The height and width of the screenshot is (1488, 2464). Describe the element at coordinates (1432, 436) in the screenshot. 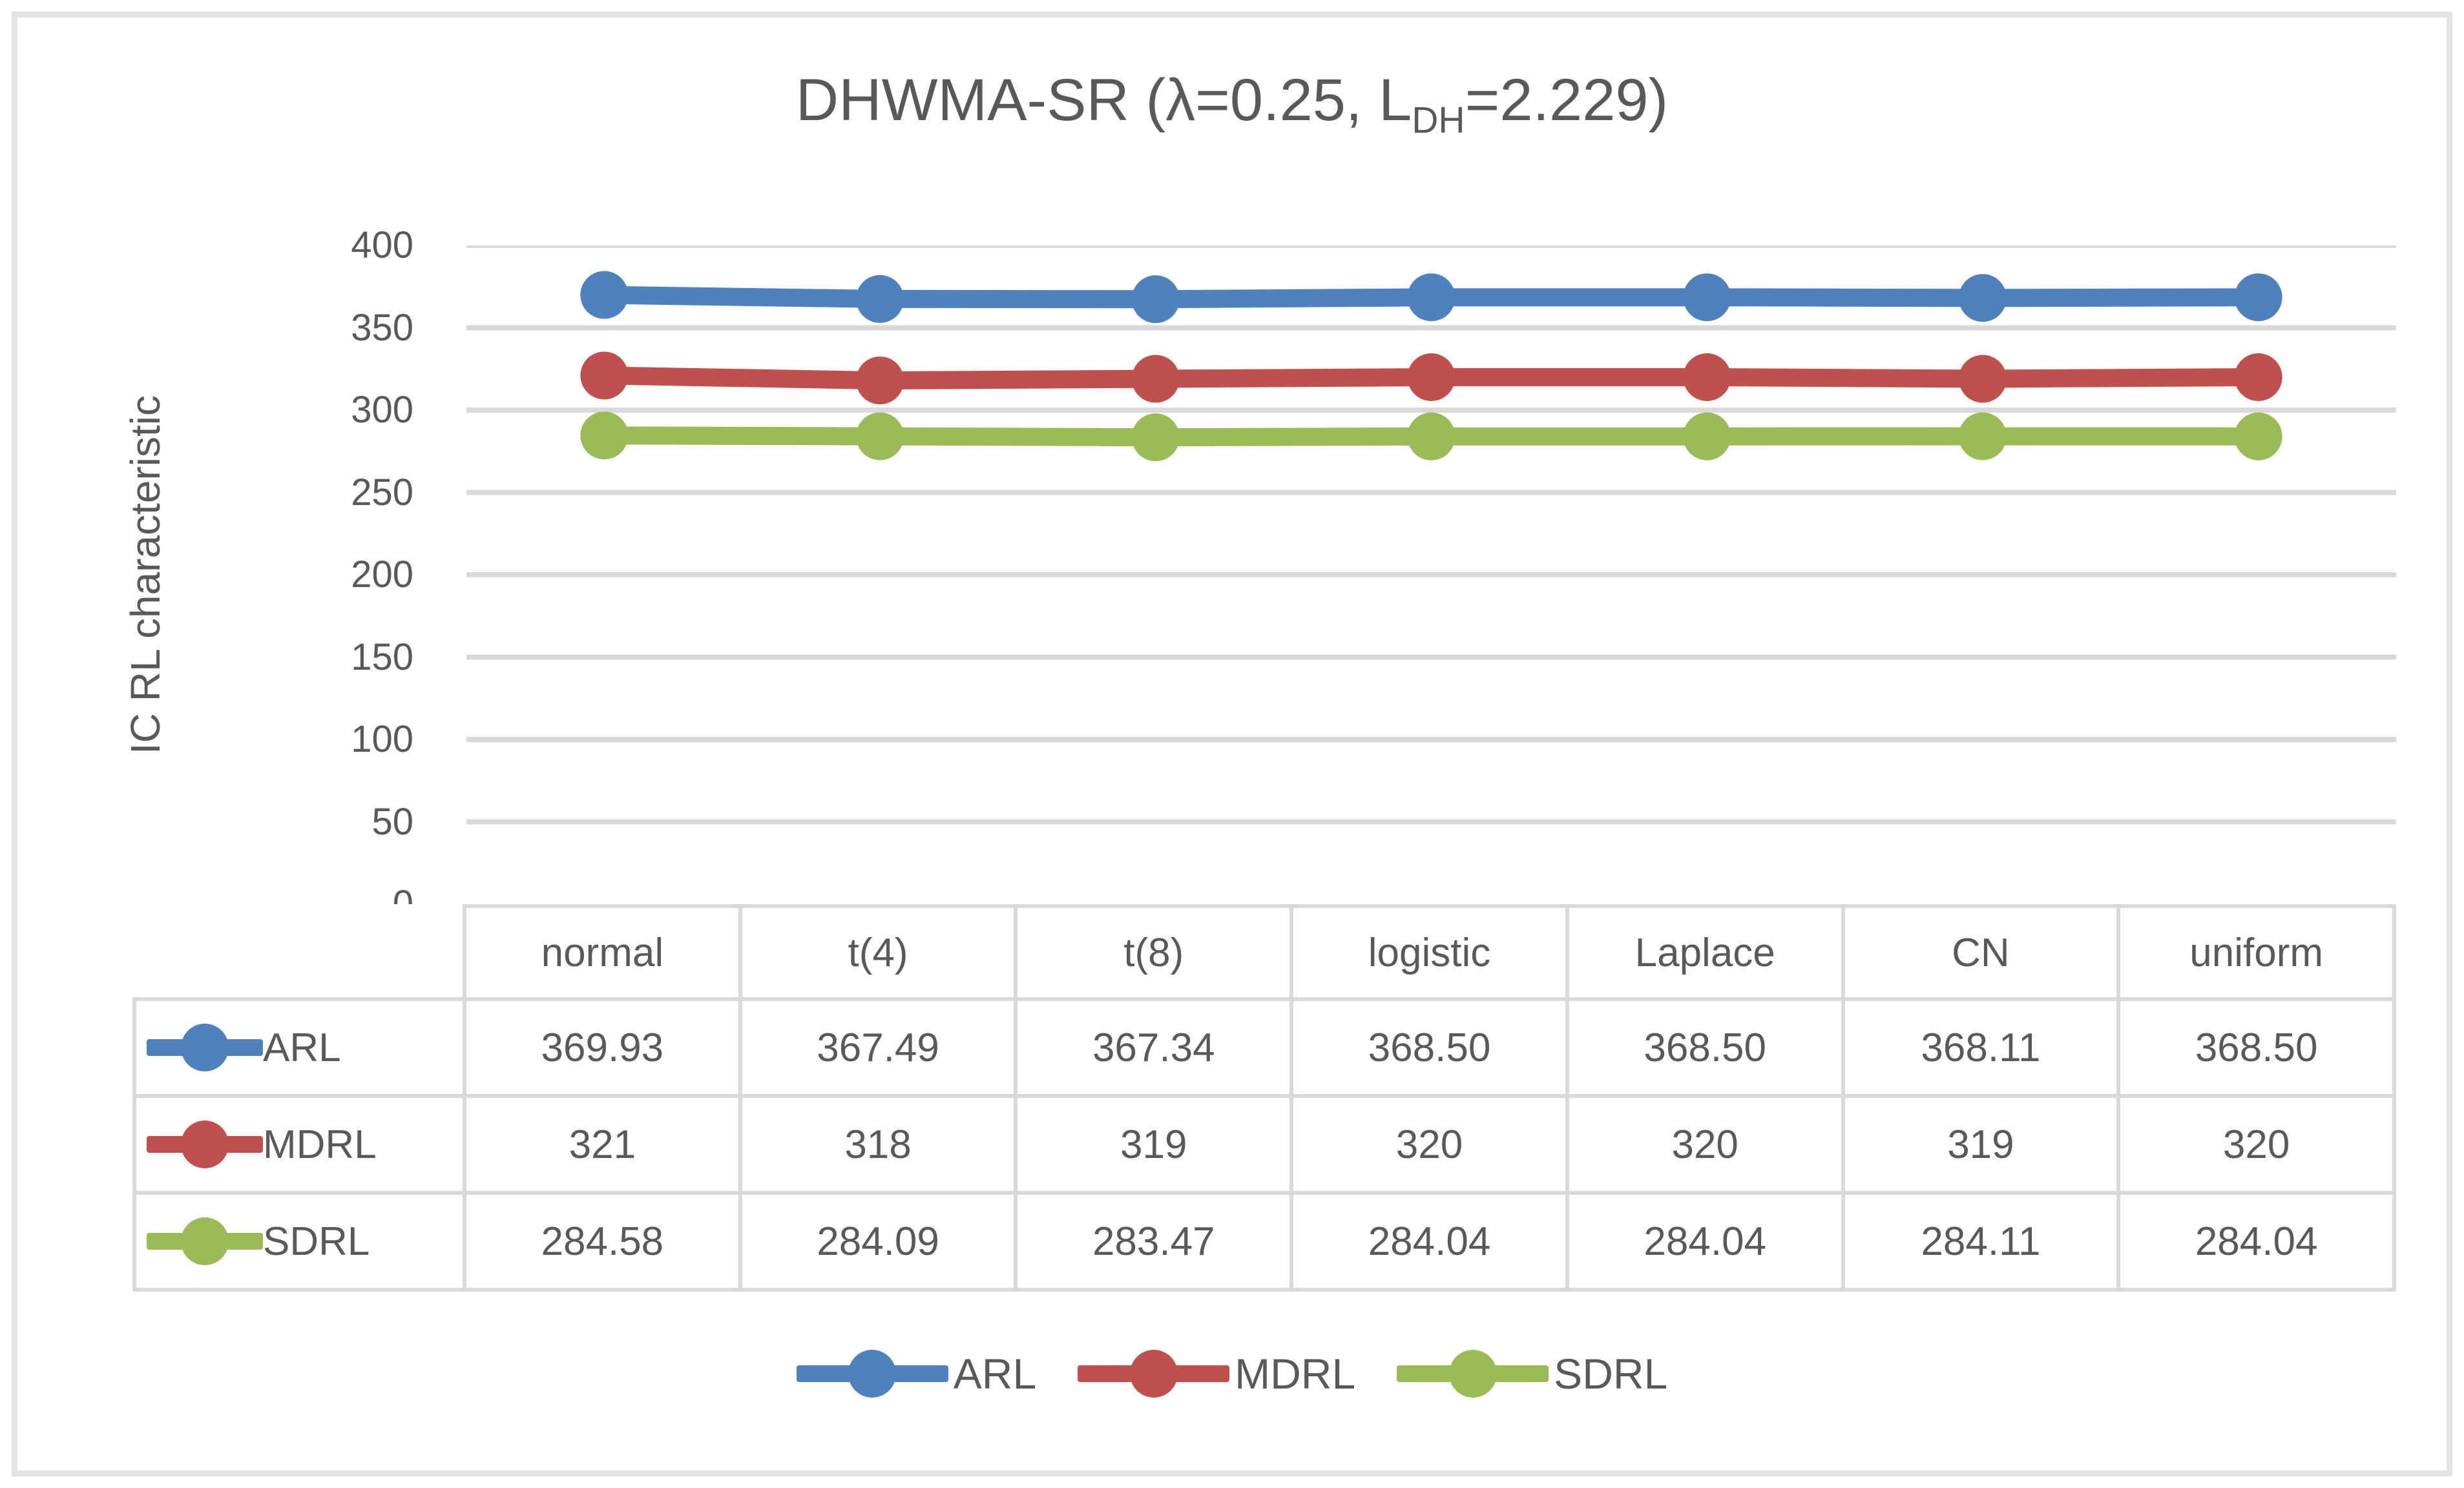

I see `data-point-SDRL-logistic` at that location.